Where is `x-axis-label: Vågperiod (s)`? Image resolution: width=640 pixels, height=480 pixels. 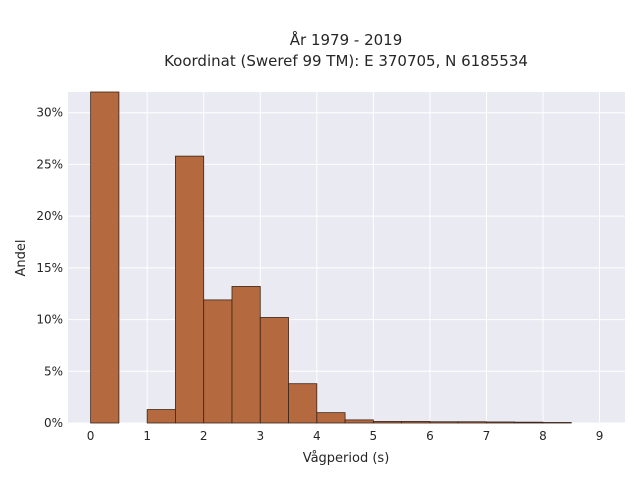 x-axis-label: Vågperiod (s) is located at coordinates (346, 458).